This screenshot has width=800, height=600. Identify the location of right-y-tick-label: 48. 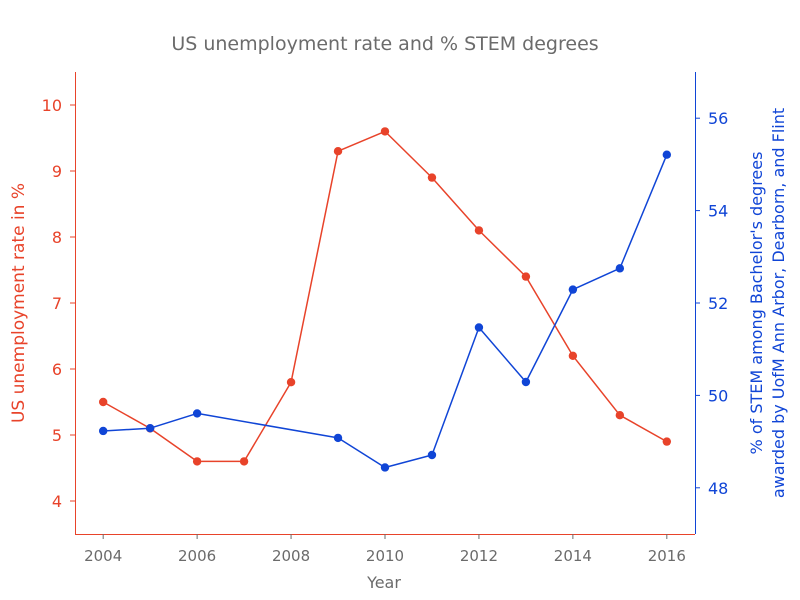
(718, 488).